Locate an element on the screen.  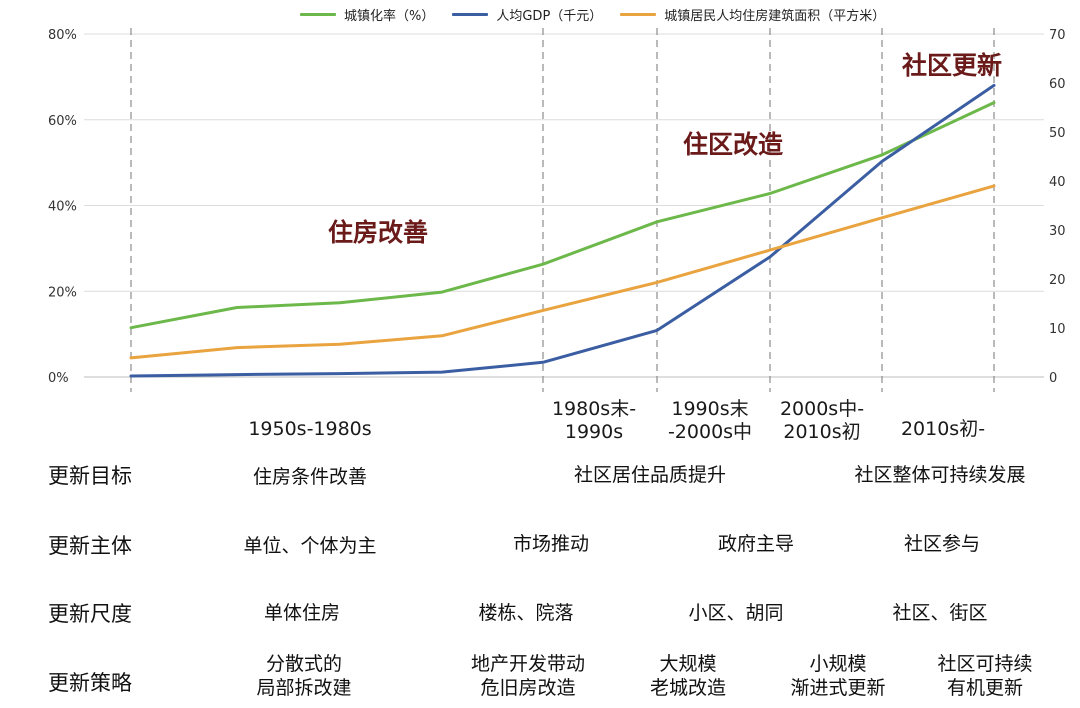
cell-line: 楼栋、院落 is located at coordinates (526, 613).